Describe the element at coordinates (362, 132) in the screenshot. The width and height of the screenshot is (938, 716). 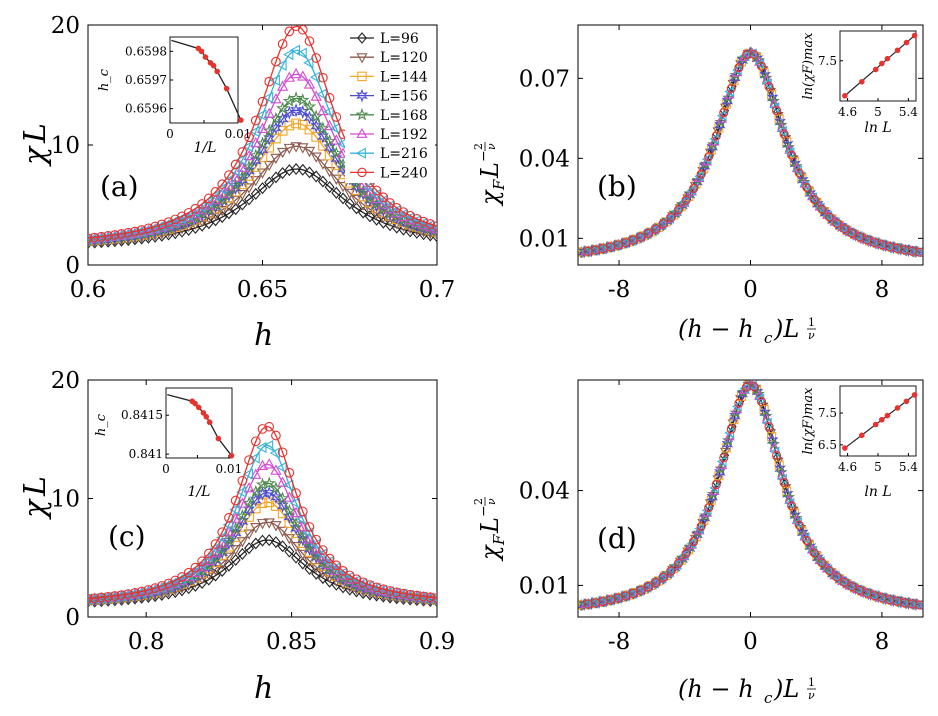
I see `legend-marker-L=192` at that location.